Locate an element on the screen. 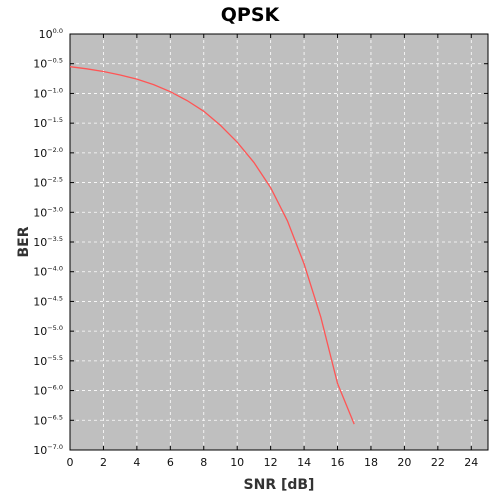  y-tick-label: 10−4.5 is located at coordinates (48, 301).